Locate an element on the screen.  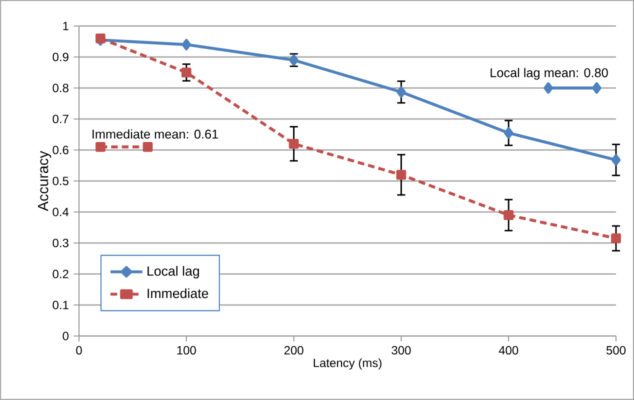
y-tick-label: 0.8 is located at coordinates (60, 88).